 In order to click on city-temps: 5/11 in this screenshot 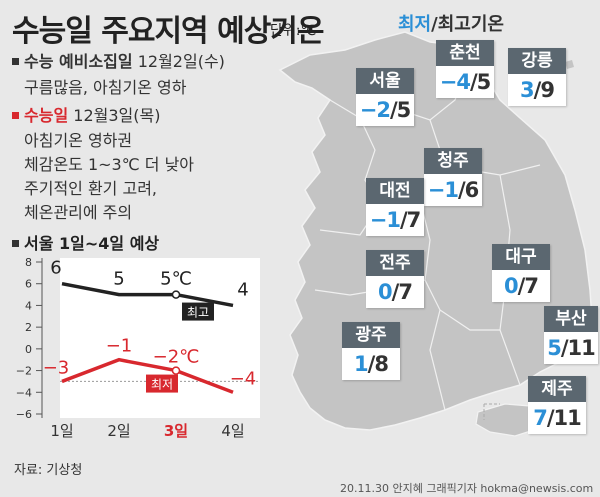, I will do `click(571, 348)`.